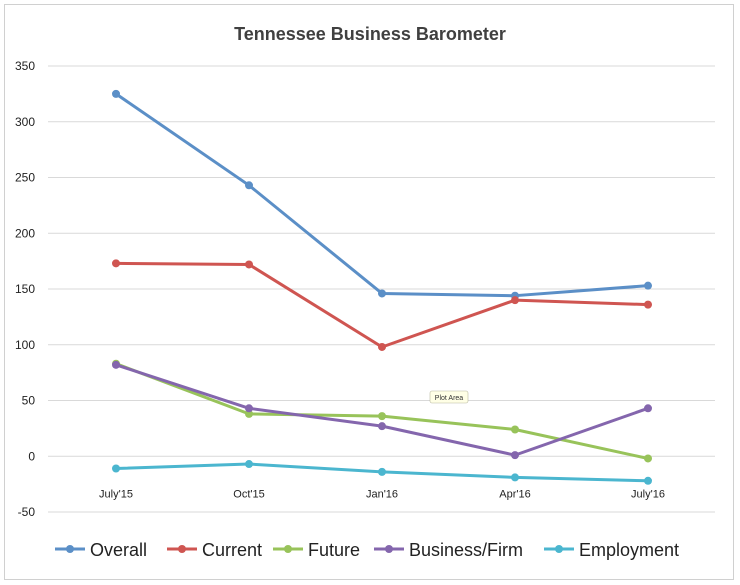 This screenshot has width=740, height=585. What do you see at coordinates (629, 550) in the screenshot?
I see `legend-label-employment: Employment` at bounding box center [629, 550].